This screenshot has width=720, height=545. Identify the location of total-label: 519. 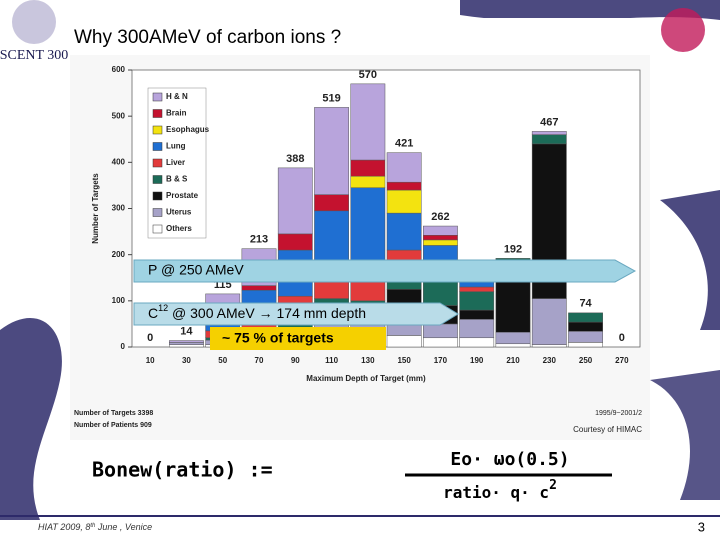
(331, 98).